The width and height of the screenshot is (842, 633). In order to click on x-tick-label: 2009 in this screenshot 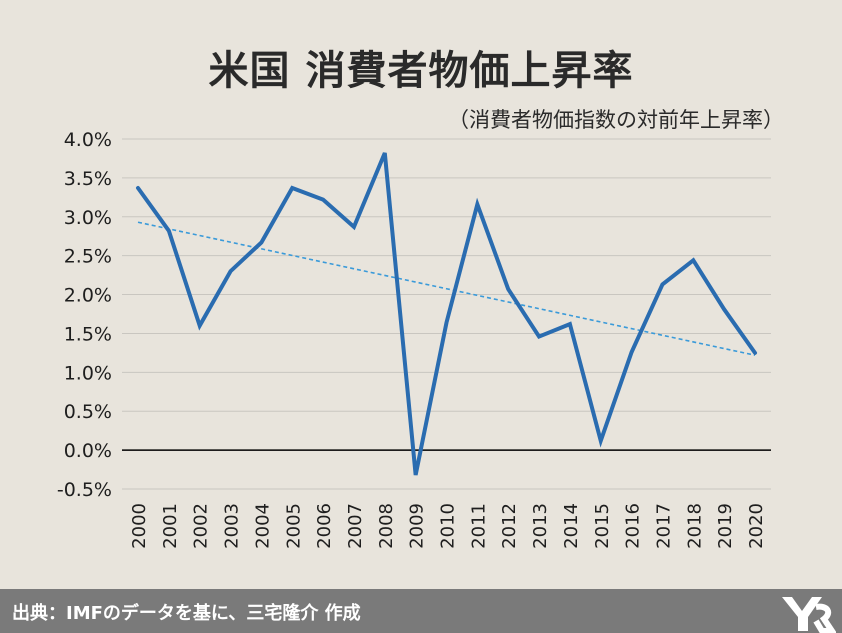, I will do `click(417, 526)`.